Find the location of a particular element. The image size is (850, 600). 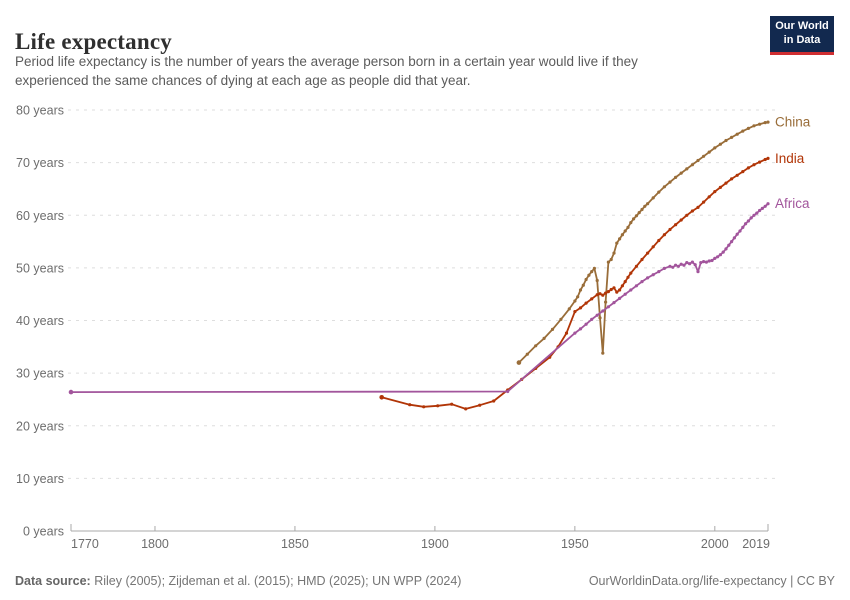

series-point-china-1971 is located at coordinates (634, 219).